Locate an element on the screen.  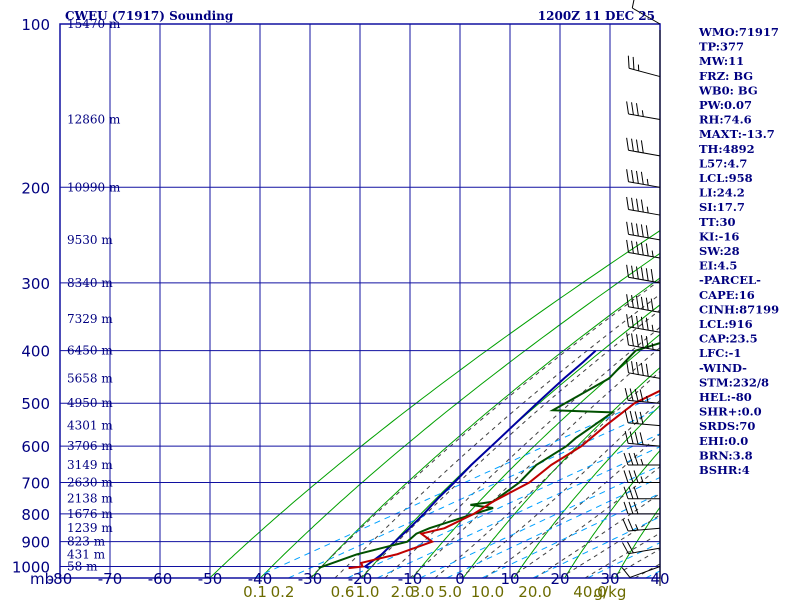
height-label: 5658 m is located at coordinates (90, 378).